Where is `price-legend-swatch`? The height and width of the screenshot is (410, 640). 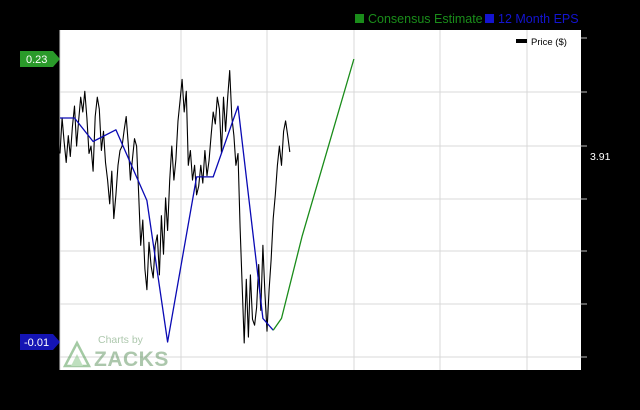 price-legend-swatch is located at coordinates (521, 41).